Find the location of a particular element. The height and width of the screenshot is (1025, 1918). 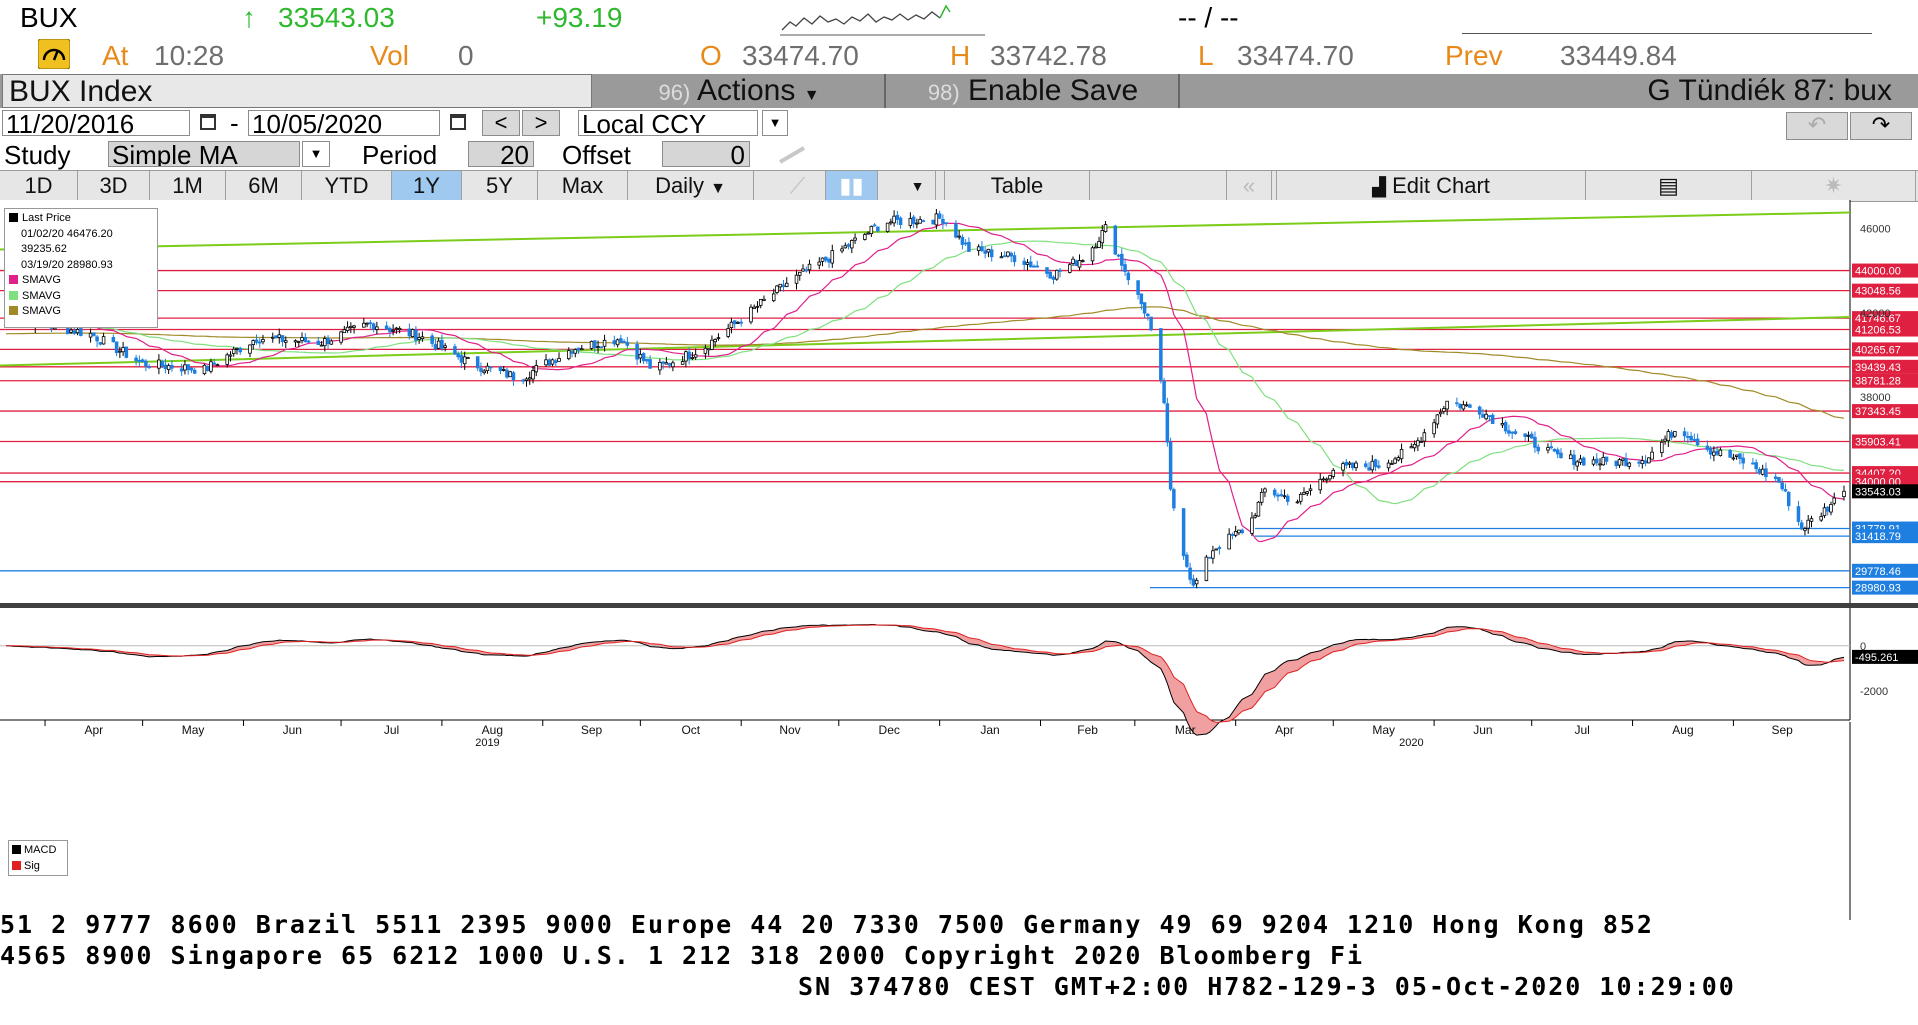

security-field: BUX Index is located at coordinates (297, 91).